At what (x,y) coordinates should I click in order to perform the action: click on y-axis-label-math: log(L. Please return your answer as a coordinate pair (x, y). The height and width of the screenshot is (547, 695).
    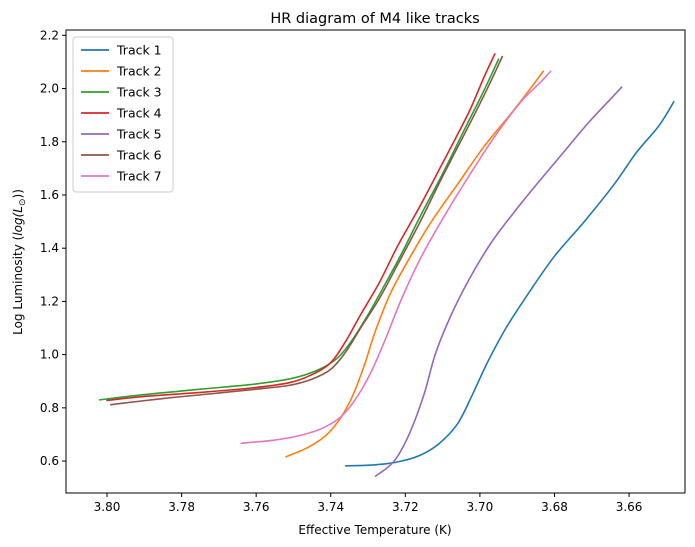
    Looking at the image, I should click on (18, 221).